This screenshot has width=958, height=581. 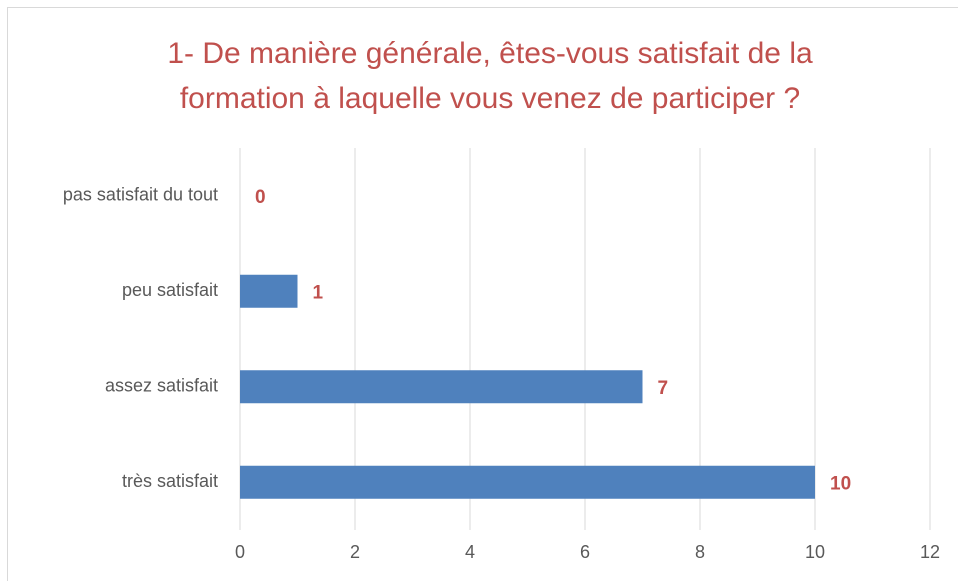 I want to click on x-tick-label: 8, so click(x=700, y=552).